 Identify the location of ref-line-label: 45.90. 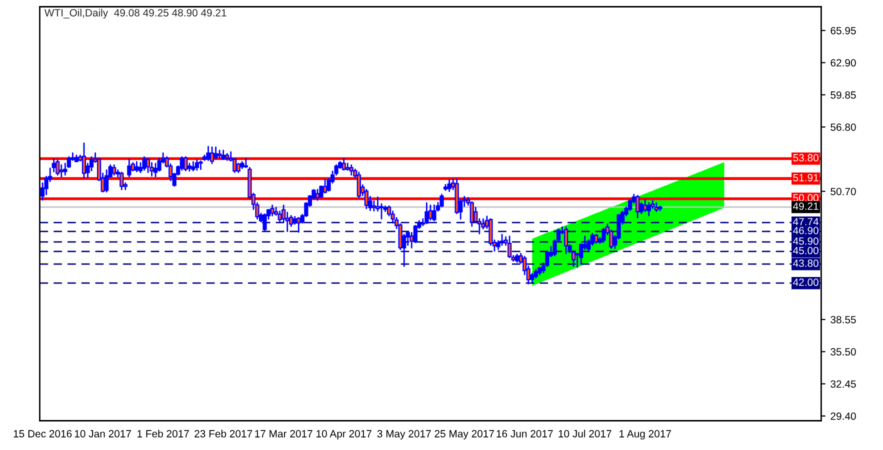
(805, 241).